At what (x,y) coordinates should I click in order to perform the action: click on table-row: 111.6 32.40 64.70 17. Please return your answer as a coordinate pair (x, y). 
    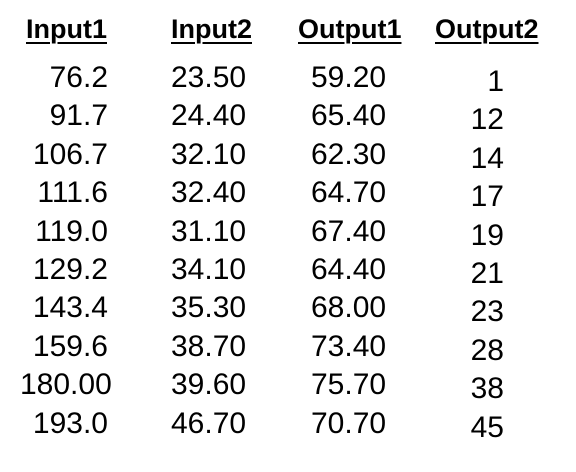
    Looking at the image, I should click on (288, 195).